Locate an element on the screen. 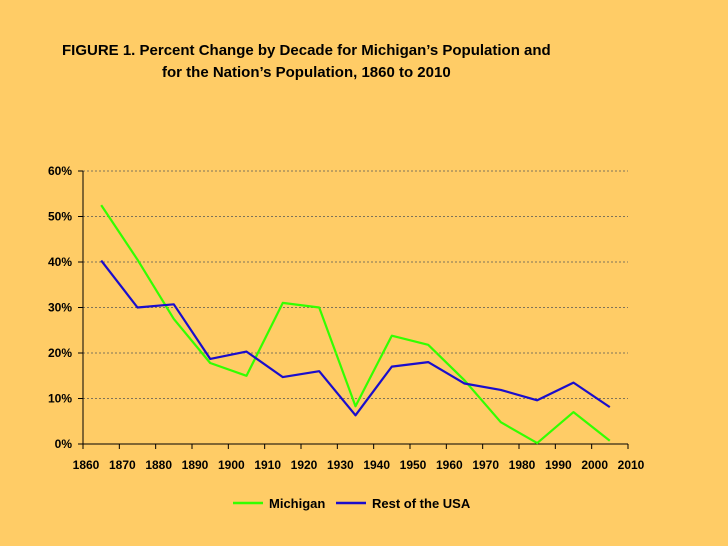 The width and height of the screenshot is (728, 546). y-tick-label: 60% is located at coordinates (60, 171).